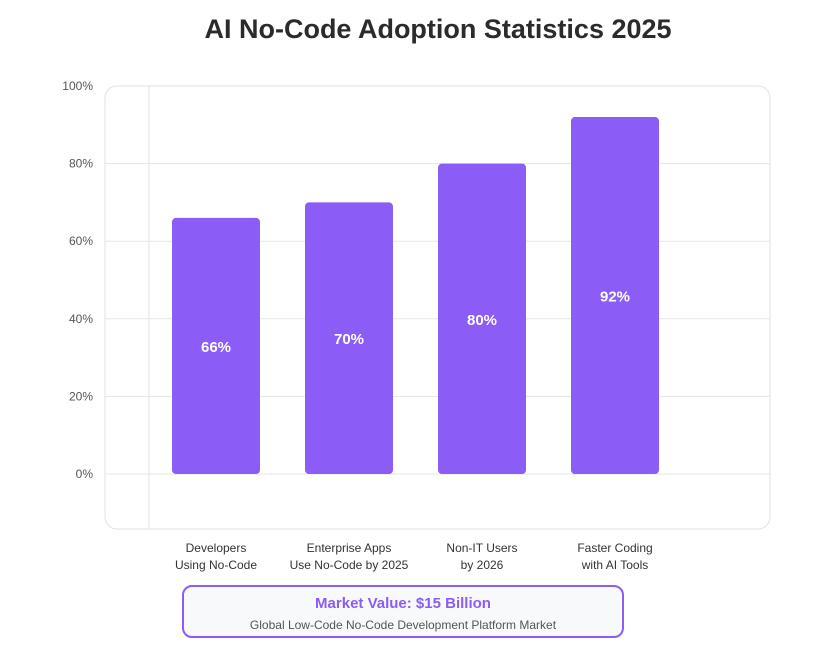 Image resolution: width=828 pixels, height=652 pixels. I want to click on x-category-label: by 2026, so click(482, 565).